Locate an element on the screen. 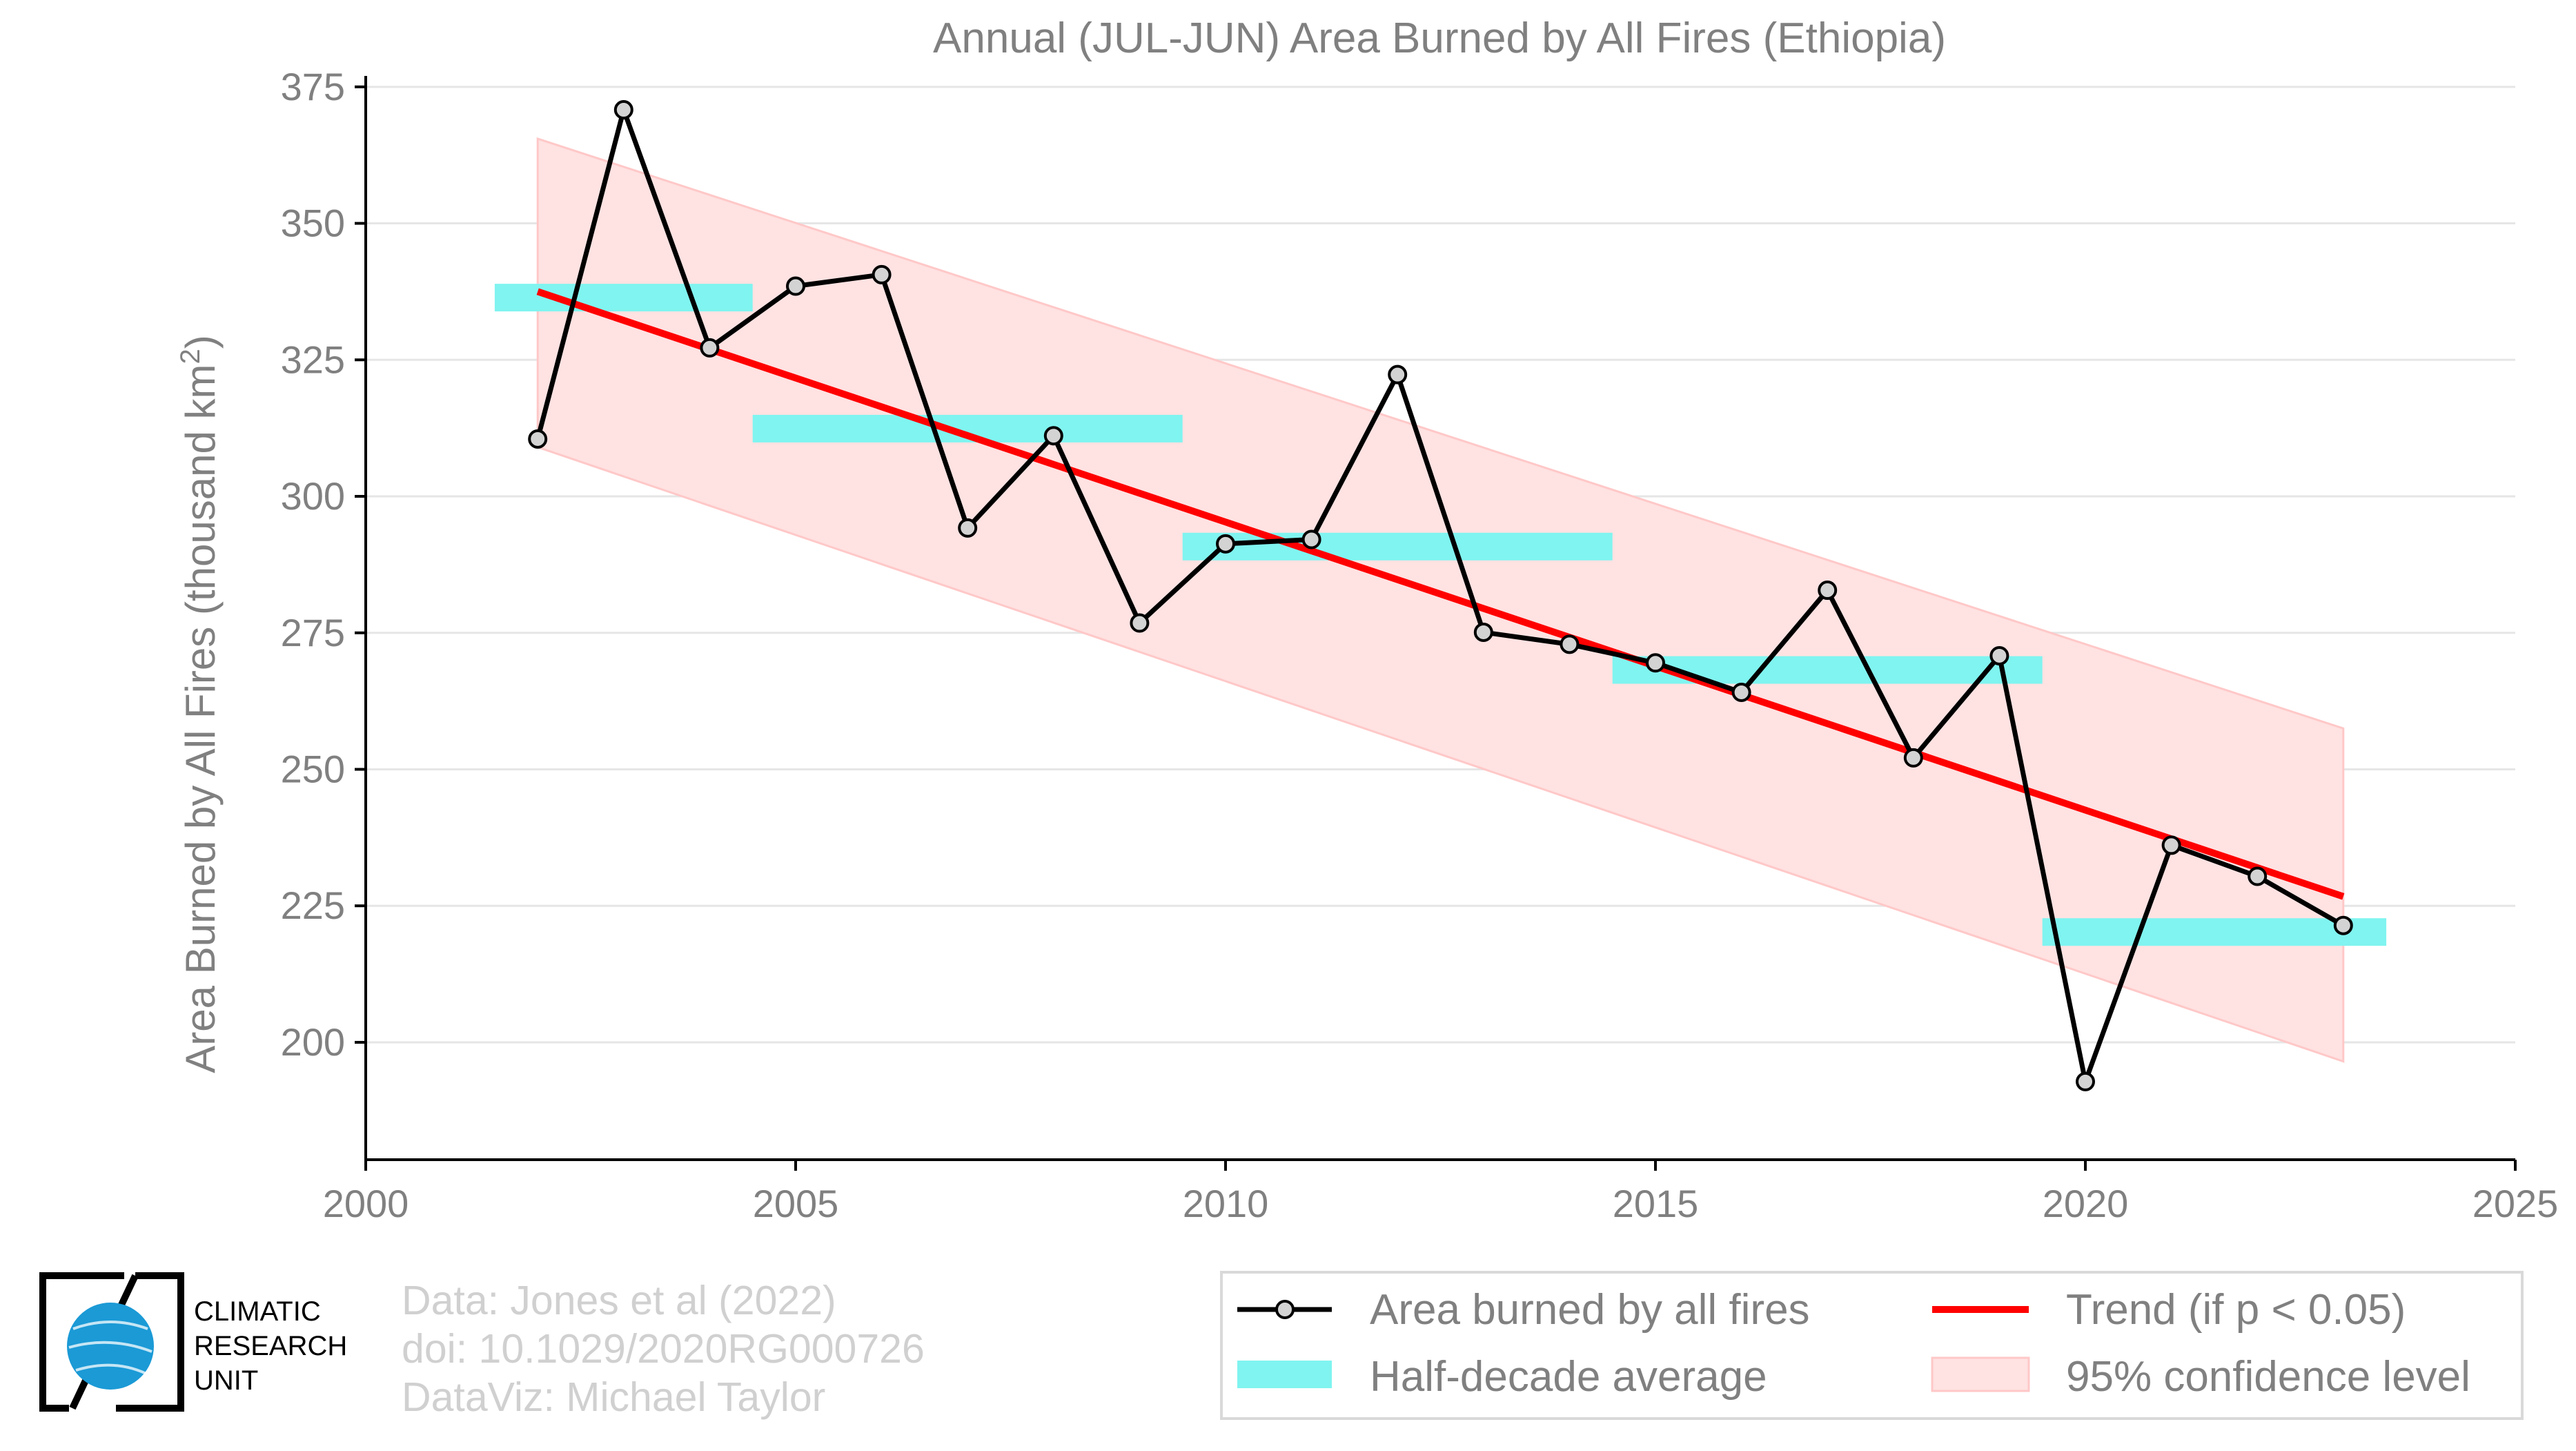 This screenshot has width=2576, height=1451. data-point-2016 is located at coordinates (1741, 692).